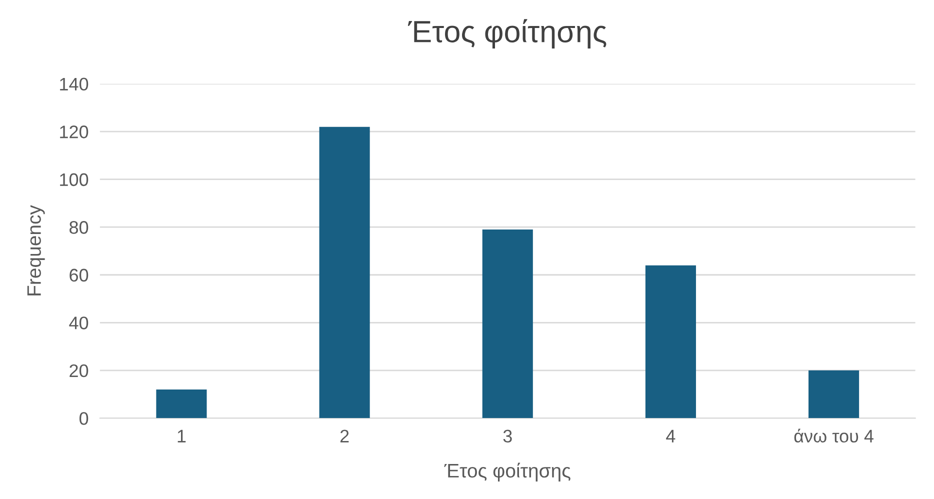 The image size is (934, 499). What do you see at coordinates (79, 227) in the screenshot?
I see `y-tick-label: 80` at bounding box center [79, 227].